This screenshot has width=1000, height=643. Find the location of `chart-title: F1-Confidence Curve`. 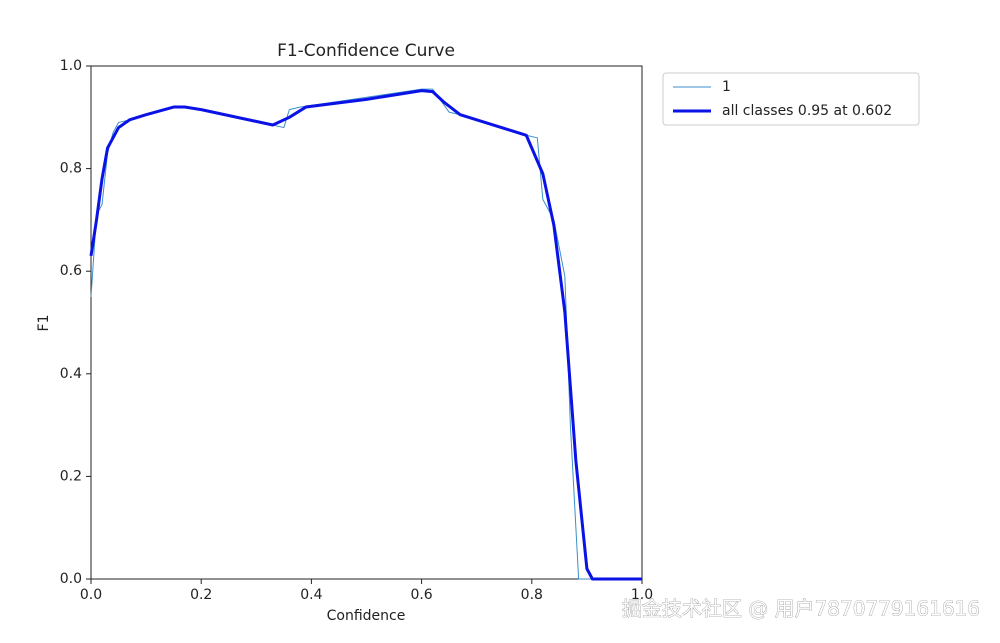

chart-title: F1-Confidence Curve is located at coordinates (366, 51).